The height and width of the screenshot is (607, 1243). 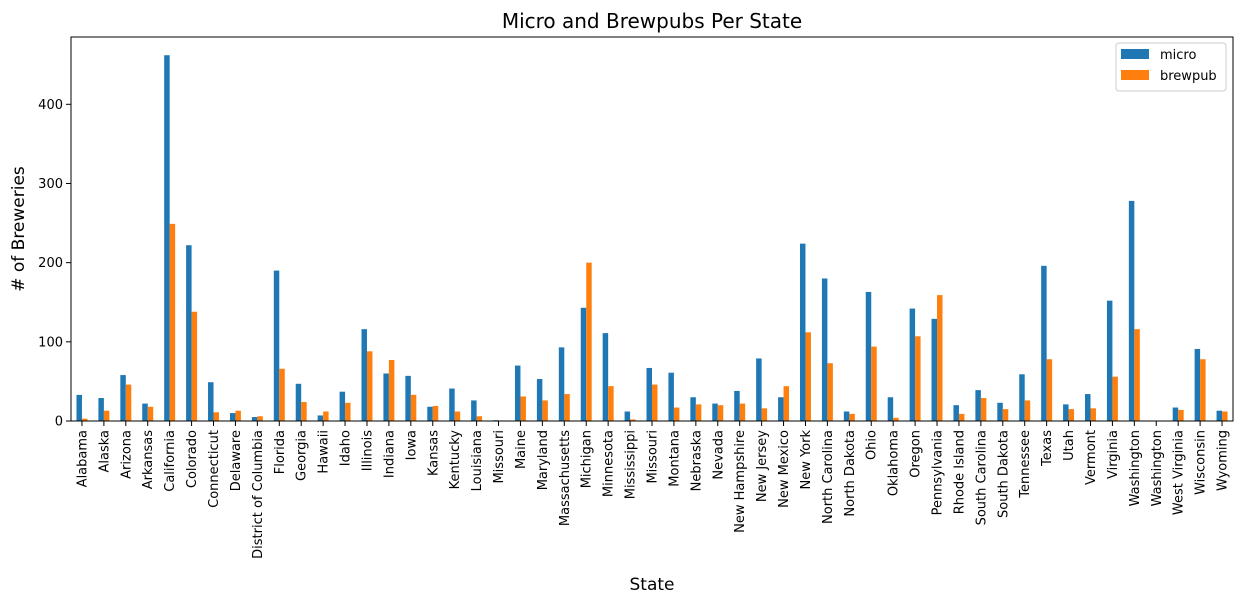 I want to click on x-tick-label: Tennessee, so click(x=1025, y=464).